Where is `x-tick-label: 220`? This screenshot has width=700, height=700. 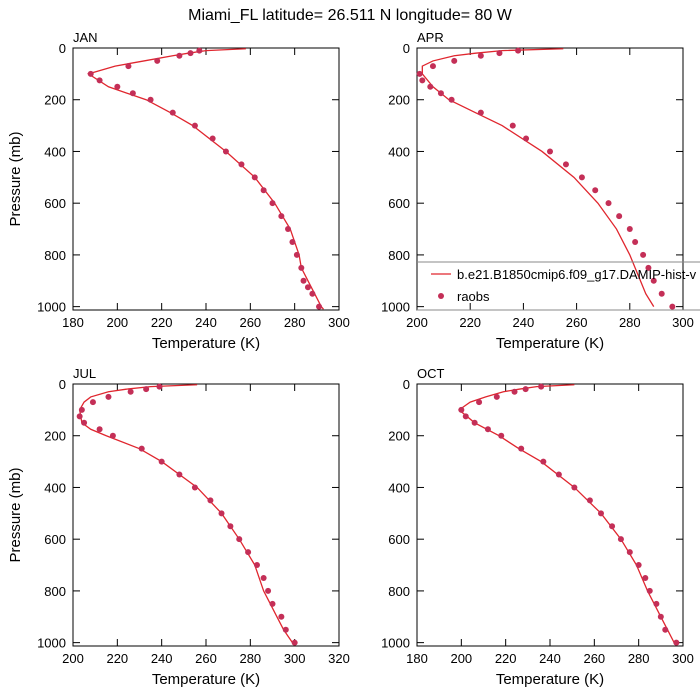 x-tick-label: 220 is located at coordinates (506, 658).